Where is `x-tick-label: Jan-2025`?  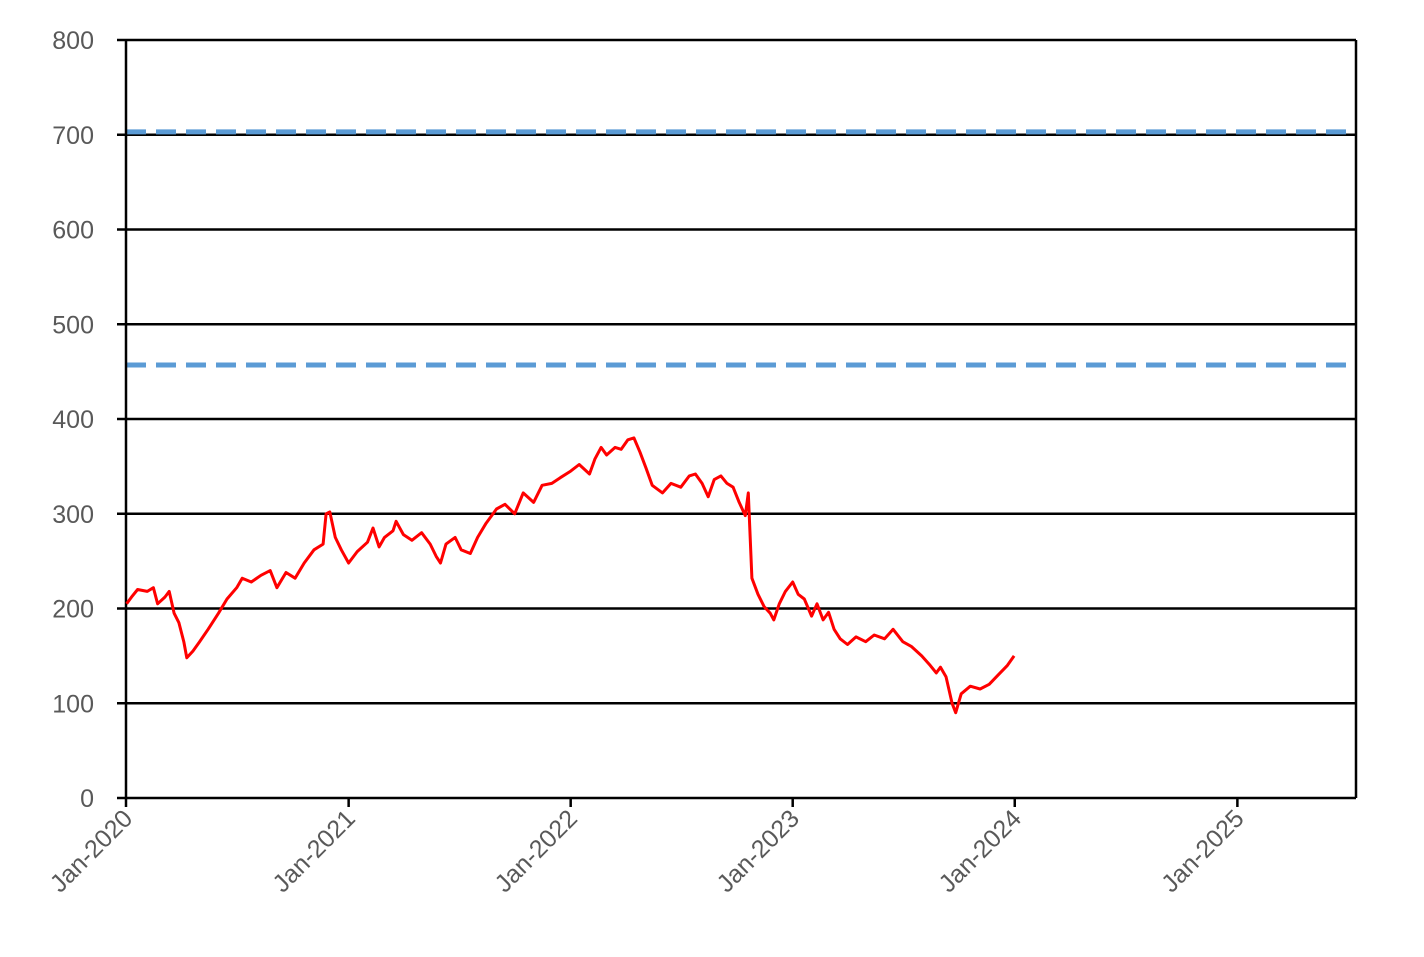
x-tick-label: Jan-2025 is located at coordinates (1203, 851).